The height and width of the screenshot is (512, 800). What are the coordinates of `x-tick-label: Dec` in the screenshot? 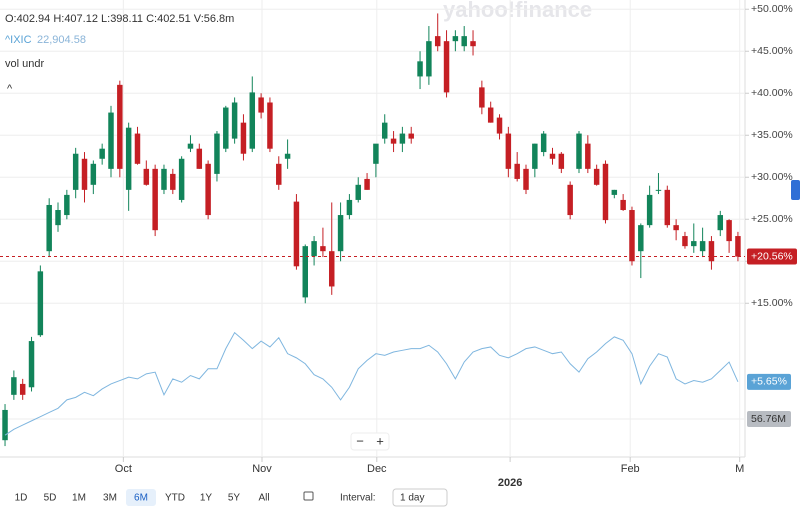 It's located at (377, 469).